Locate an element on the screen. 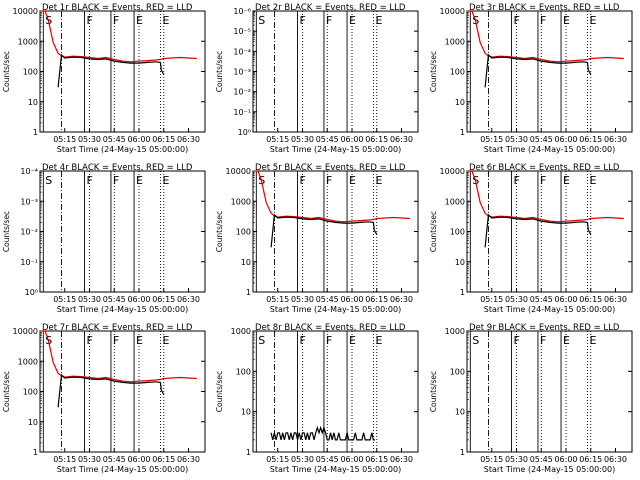 The width and height of the screenshot is (640, 480). y-tick-label: 10⁻¹ is located at coordinates (29, 262).